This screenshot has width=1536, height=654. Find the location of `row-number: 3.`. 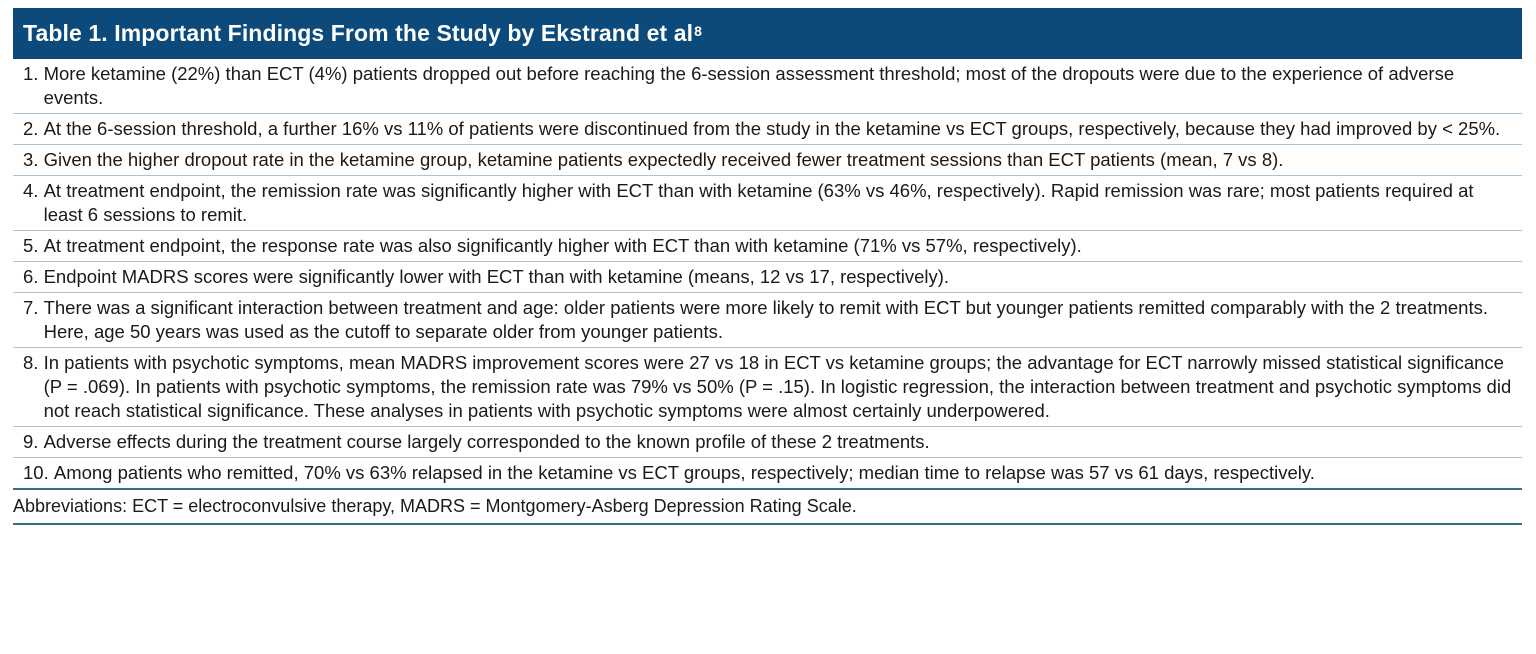

row-number: 3. is located at coordinates (33, 159).